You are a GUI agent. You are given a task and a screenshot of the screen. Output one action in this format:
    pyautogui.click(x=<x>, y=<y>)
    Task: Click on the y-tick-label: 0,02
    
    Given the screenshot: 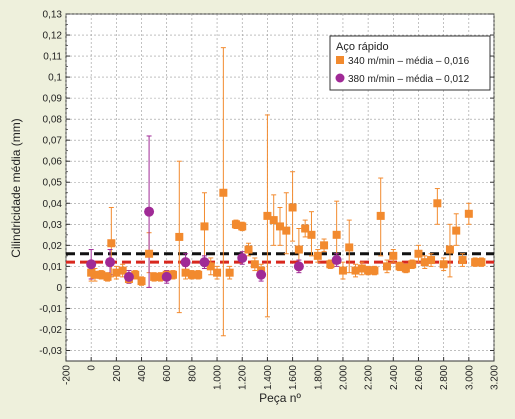 What is the action you would take?
    pyautogui.click(x=53, y=246)
    